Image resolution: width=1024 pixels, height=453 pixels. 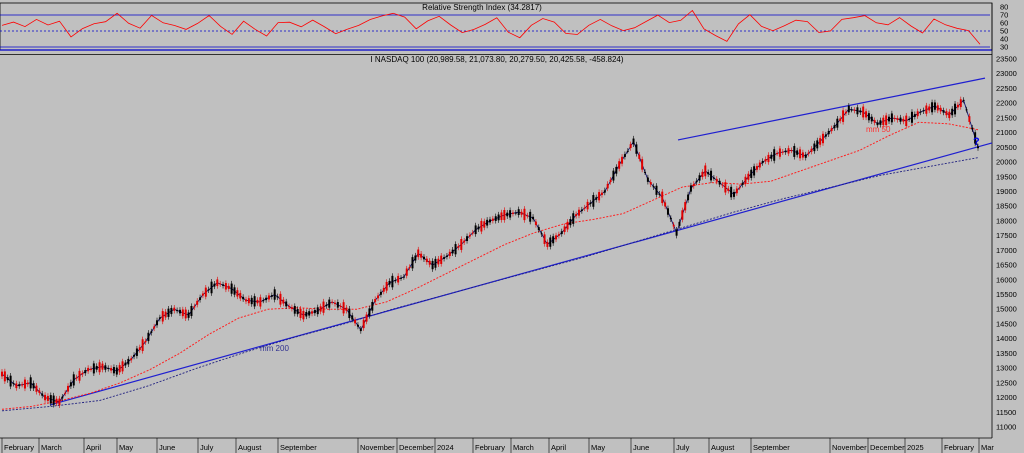 What do you see at coordinates (831, 109) in the screenshot?
I see `upper-trendline` at bounding box center [831, 109].